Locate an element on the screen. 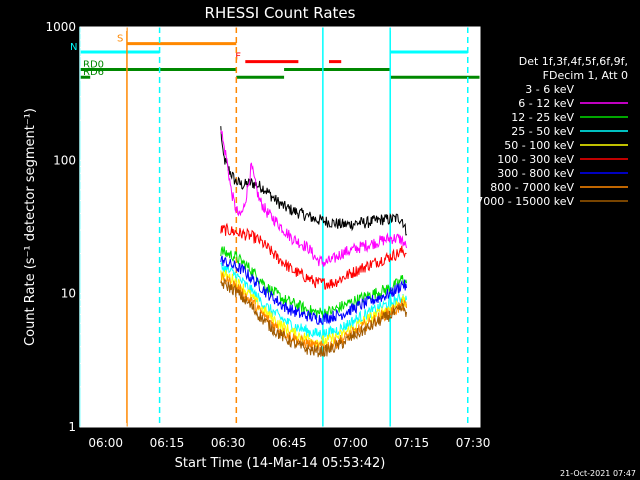 The width and height of the screenshot is (640, 480). x-tick-label: 06:15 is located at coordinates (167, 443).